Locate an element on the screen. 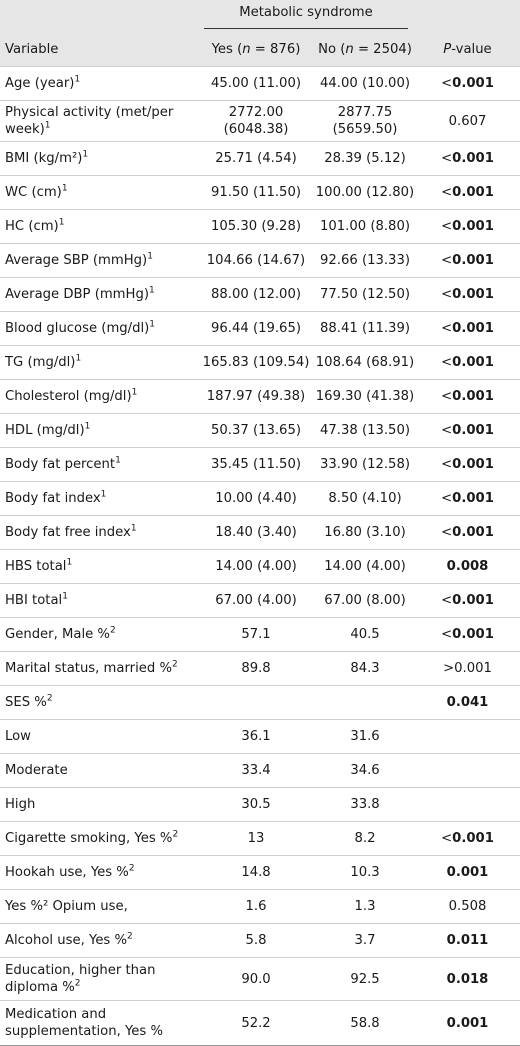  variable-label: Body fat index is located at coordinates (53, 498).